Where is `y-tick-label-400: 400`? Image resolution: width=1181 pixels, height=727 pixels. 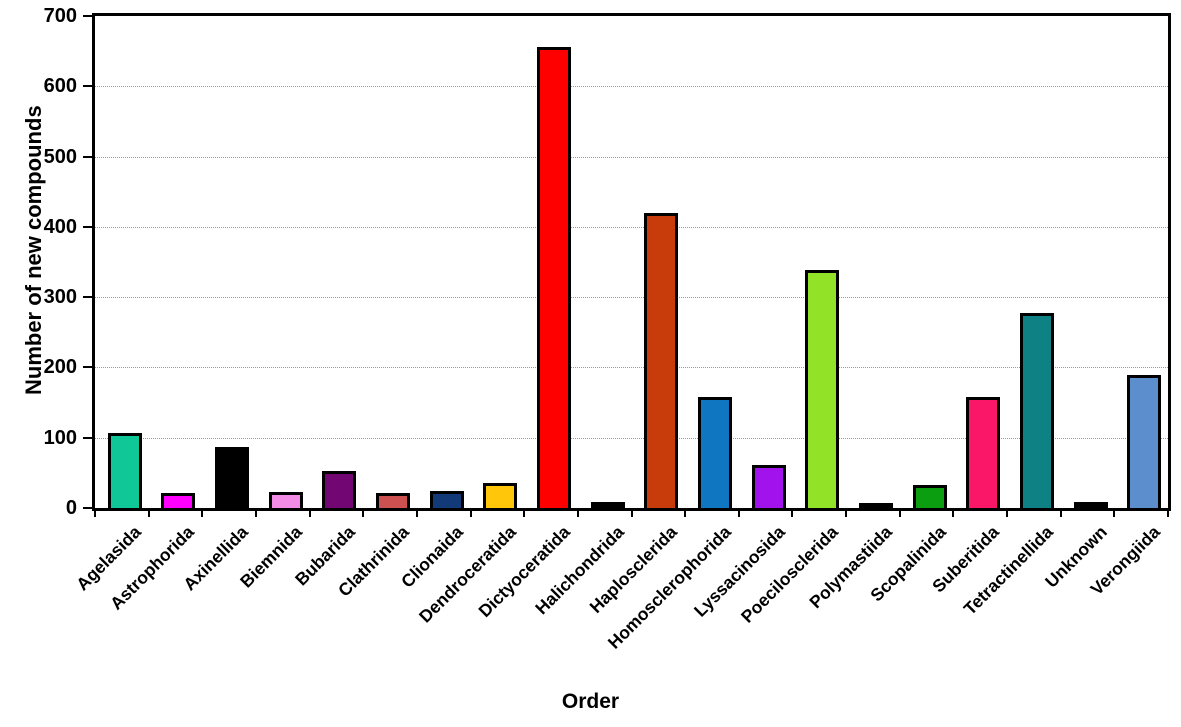 y-tick-label-400: 400 is located at coordinates (60, 226).